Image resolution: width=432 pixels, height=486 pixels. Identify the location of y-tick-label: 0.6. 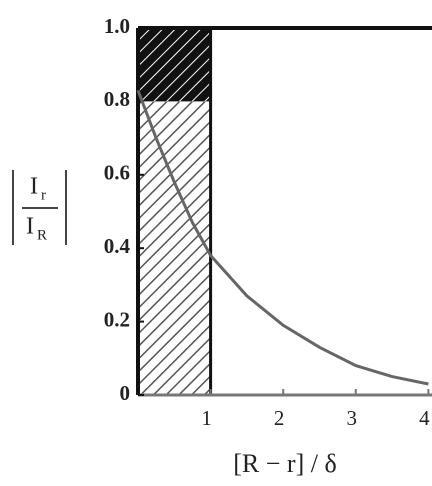
(117, 173).